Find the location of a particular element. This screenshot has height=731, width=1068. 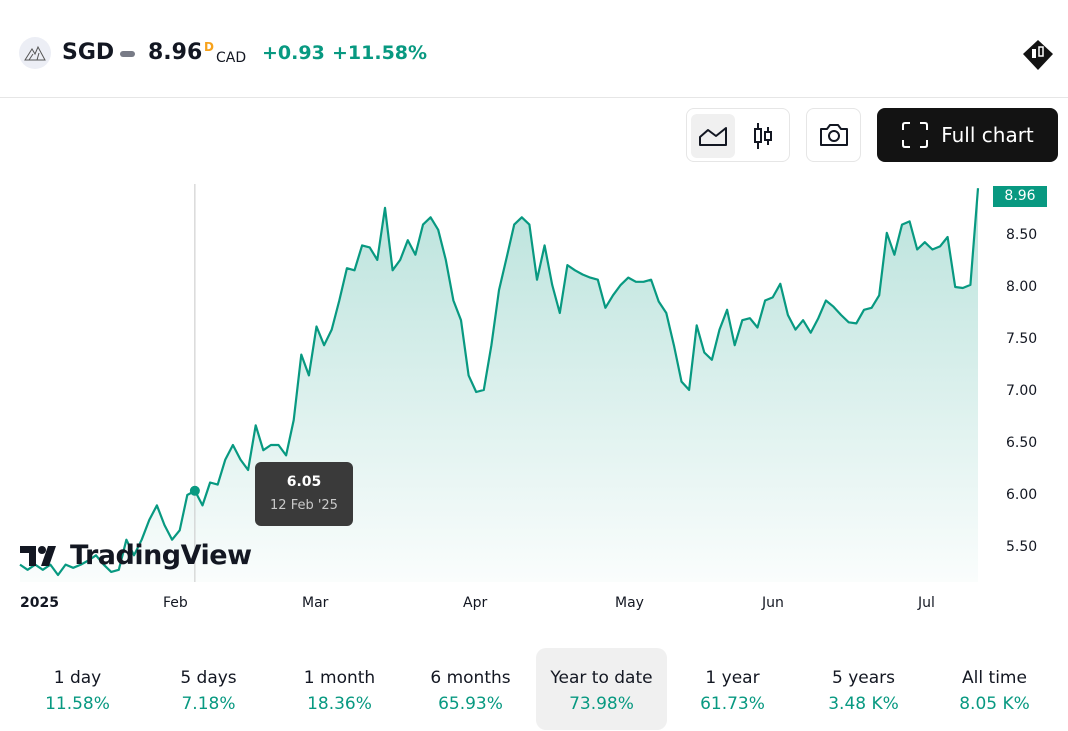

price-change-percent: +11.58% is located at coordinates (380, 53).